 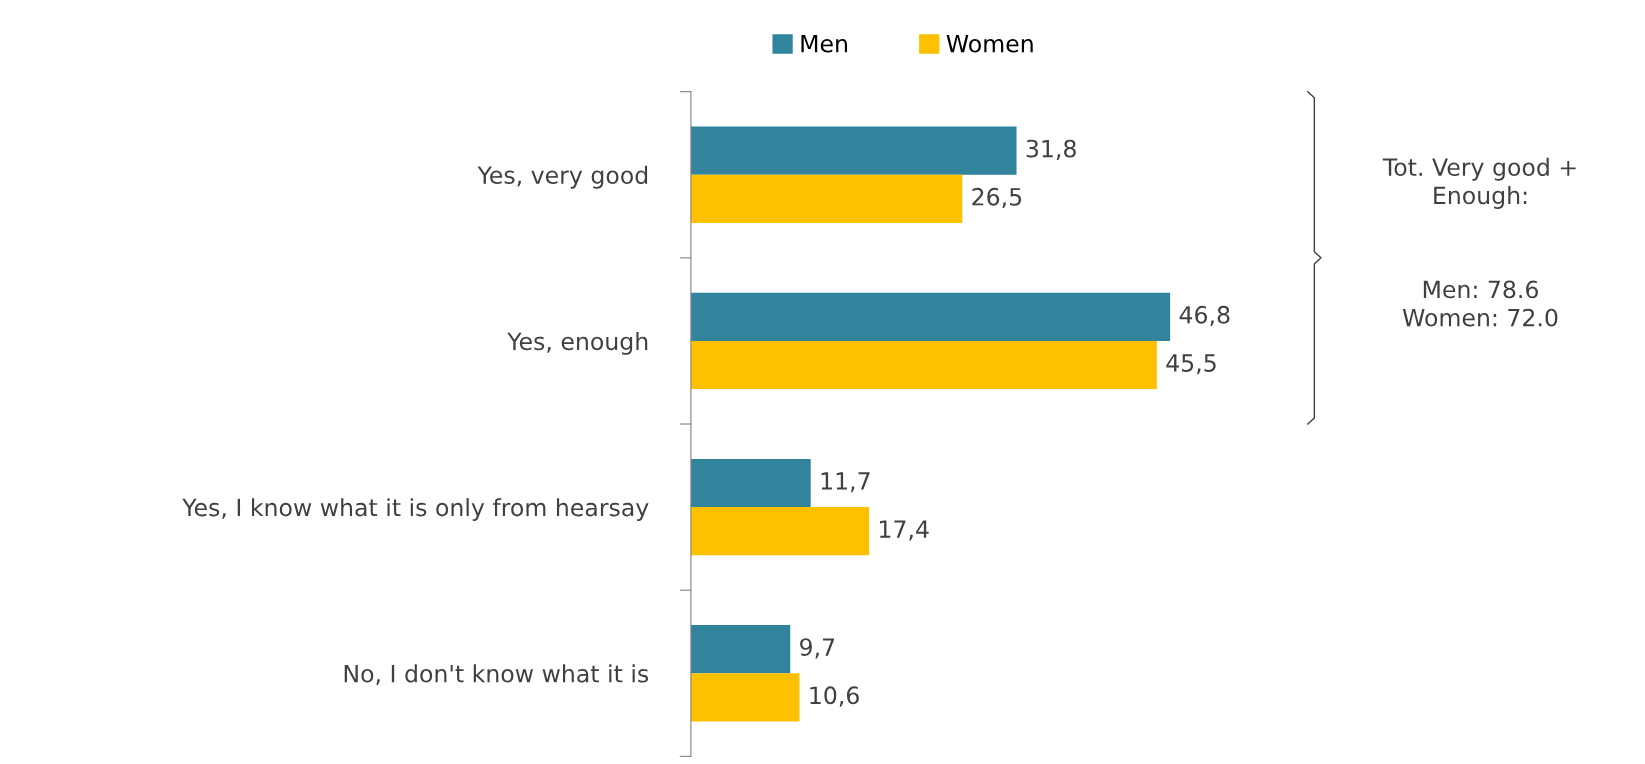 I want to click on data-label: 9,7, so click(x=817, y=648).